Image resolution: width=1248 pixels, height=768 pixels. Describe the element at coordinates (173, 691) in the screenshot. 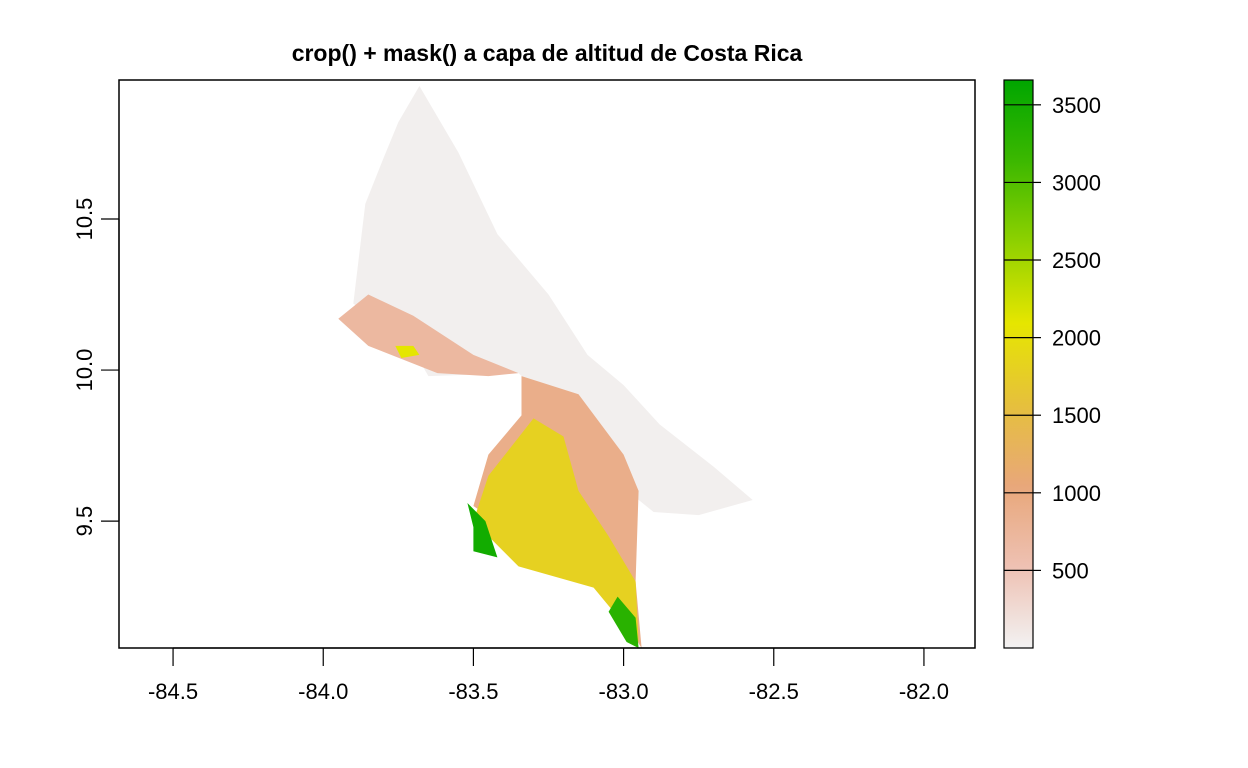

I see `x-tick-label: -84.5` at that location.